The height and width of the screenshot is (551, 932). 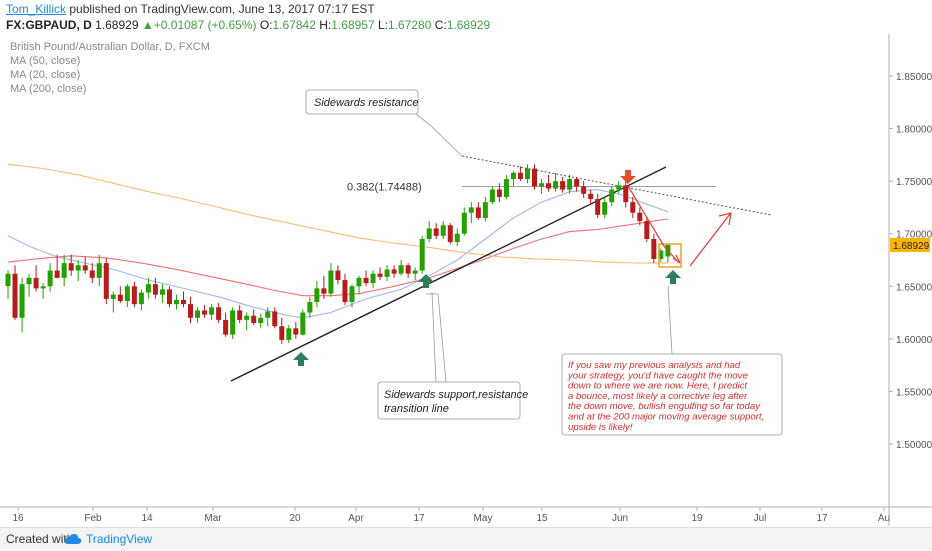 I want to click on time-axis: 16 Feb 14 Mar 20 Apr 17 May 15 Jun 19 Jul 17 Au, so click(x=451, y=515).